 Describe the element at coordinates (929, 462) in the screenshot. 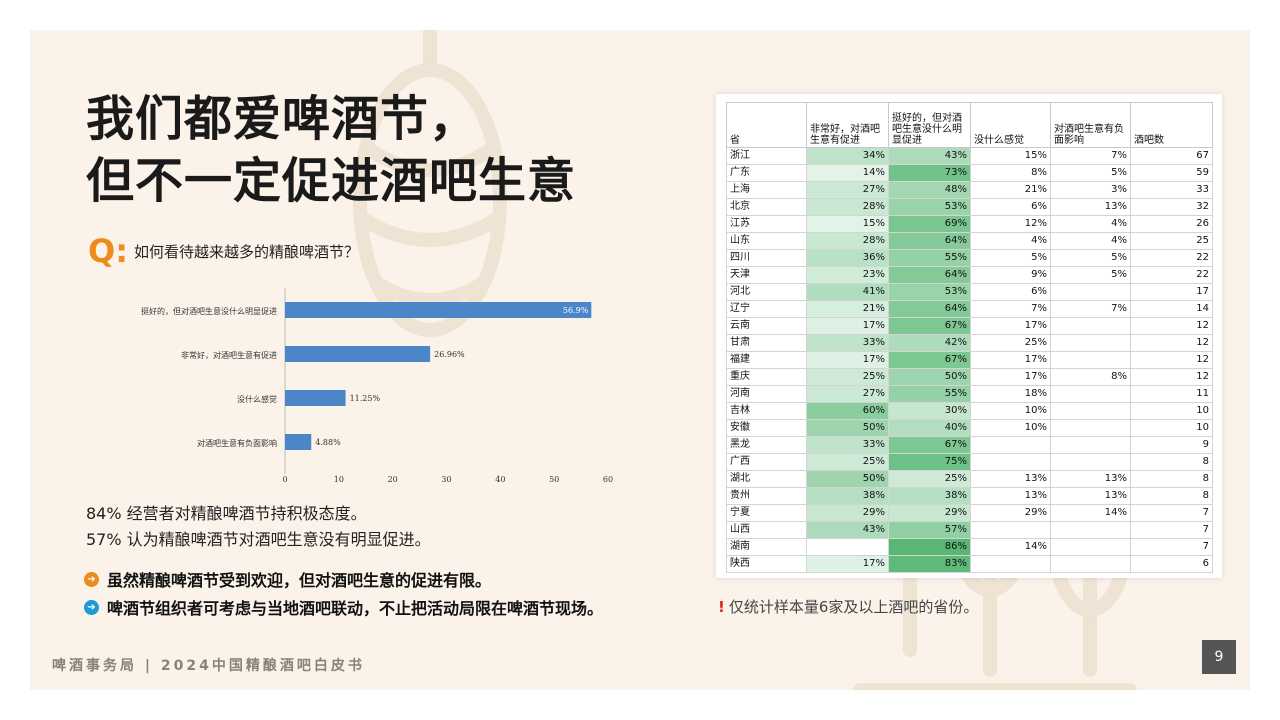

I see `value-cell: 75%` at that location.